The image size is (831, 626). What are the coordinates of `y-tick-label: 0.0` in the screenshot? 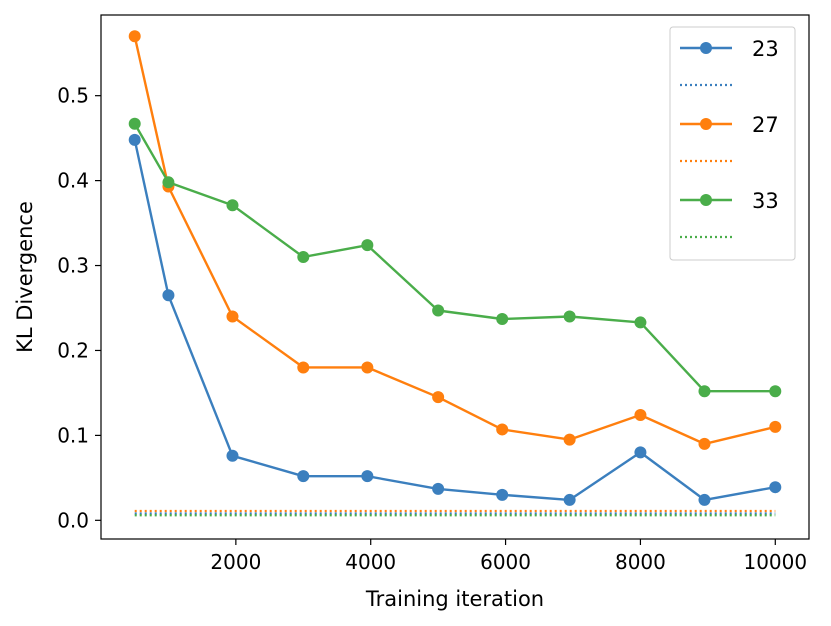 It's located at (73, 520).